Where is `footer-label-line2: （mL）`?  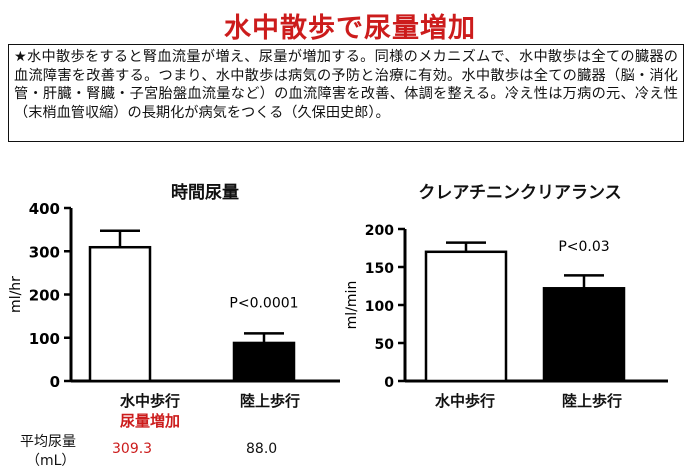
footer-label-line2: （mL） is located at coordinates (51, 461).